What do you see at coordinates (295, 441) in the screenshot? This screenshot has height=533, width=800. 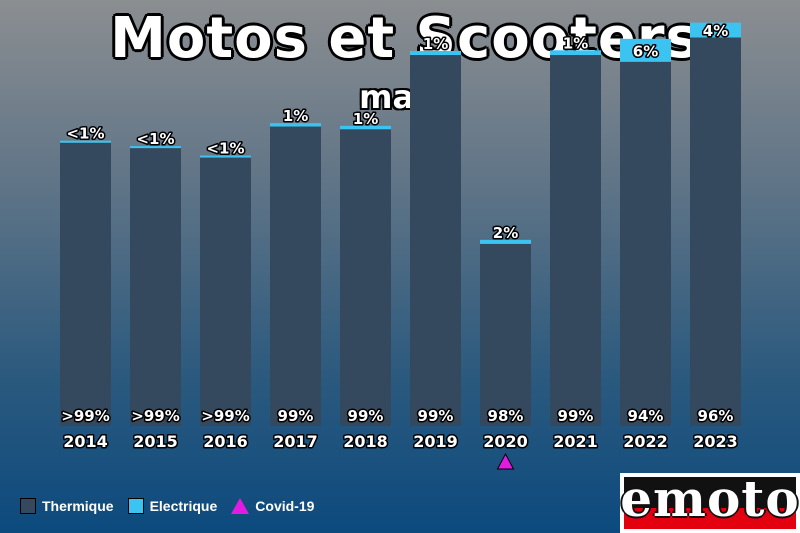 I see `x-tick-label-2017: 2017` at bounding box center [295, 441].